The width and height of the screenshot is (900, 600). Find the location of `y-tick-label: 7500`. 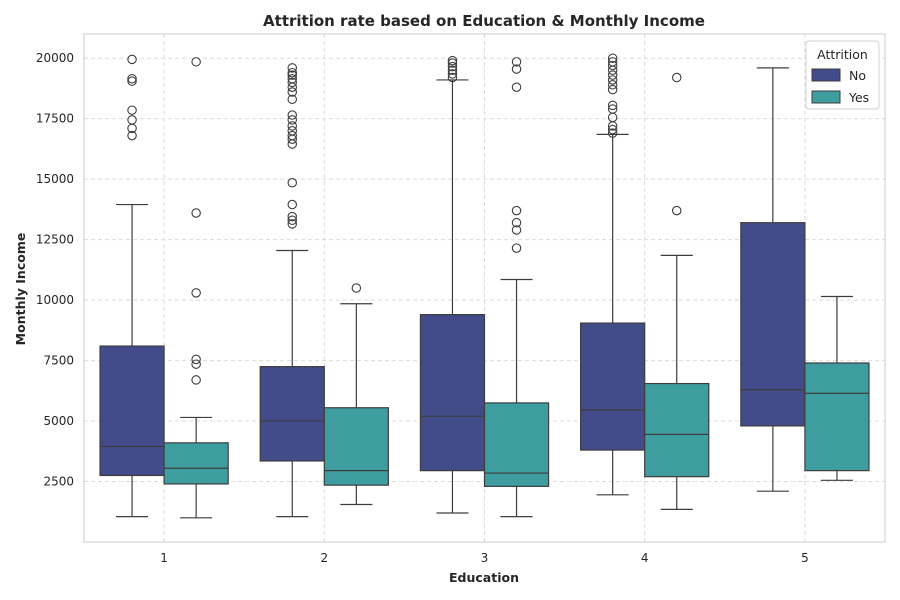

y-tick-label: 7500 is located at coordinates (58, 361).